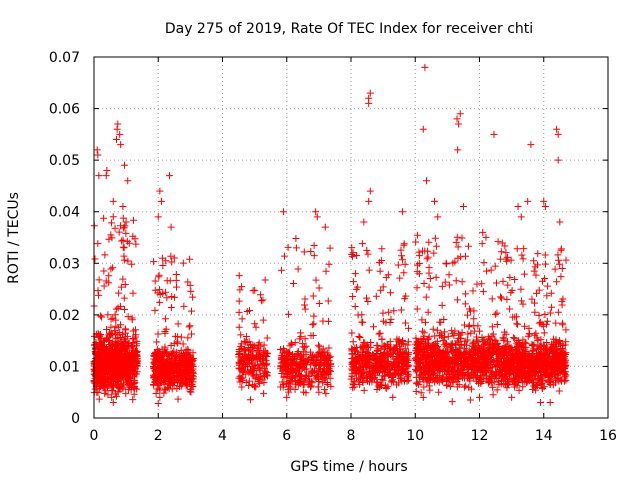 The image size is (640, 480). I want to click on y-tick-label: 0.01, so click(64, 367).